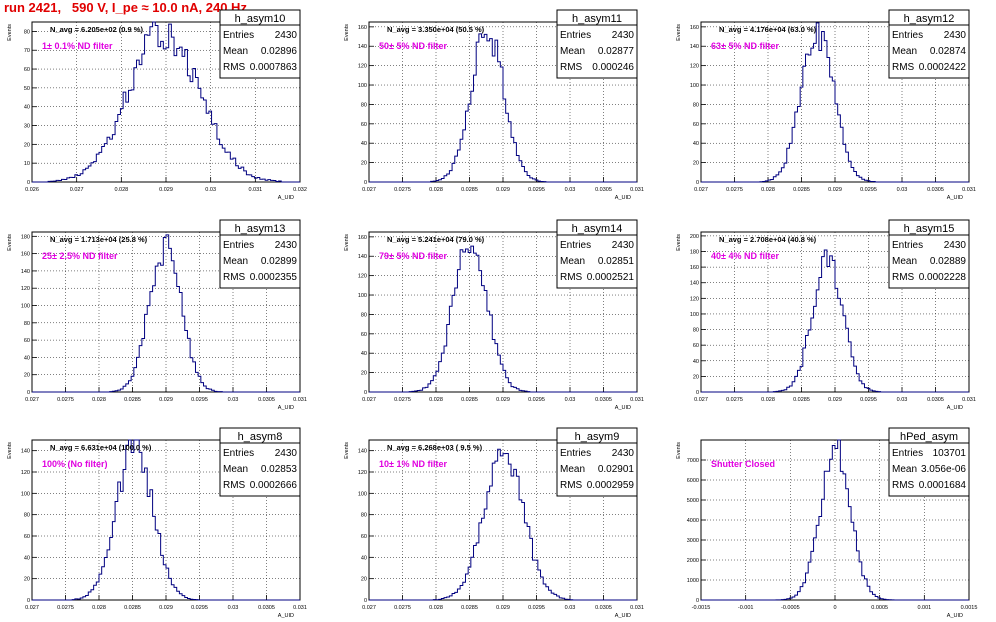  I want to click on stats-value-rms: 0.0002521, so click(611, 277).